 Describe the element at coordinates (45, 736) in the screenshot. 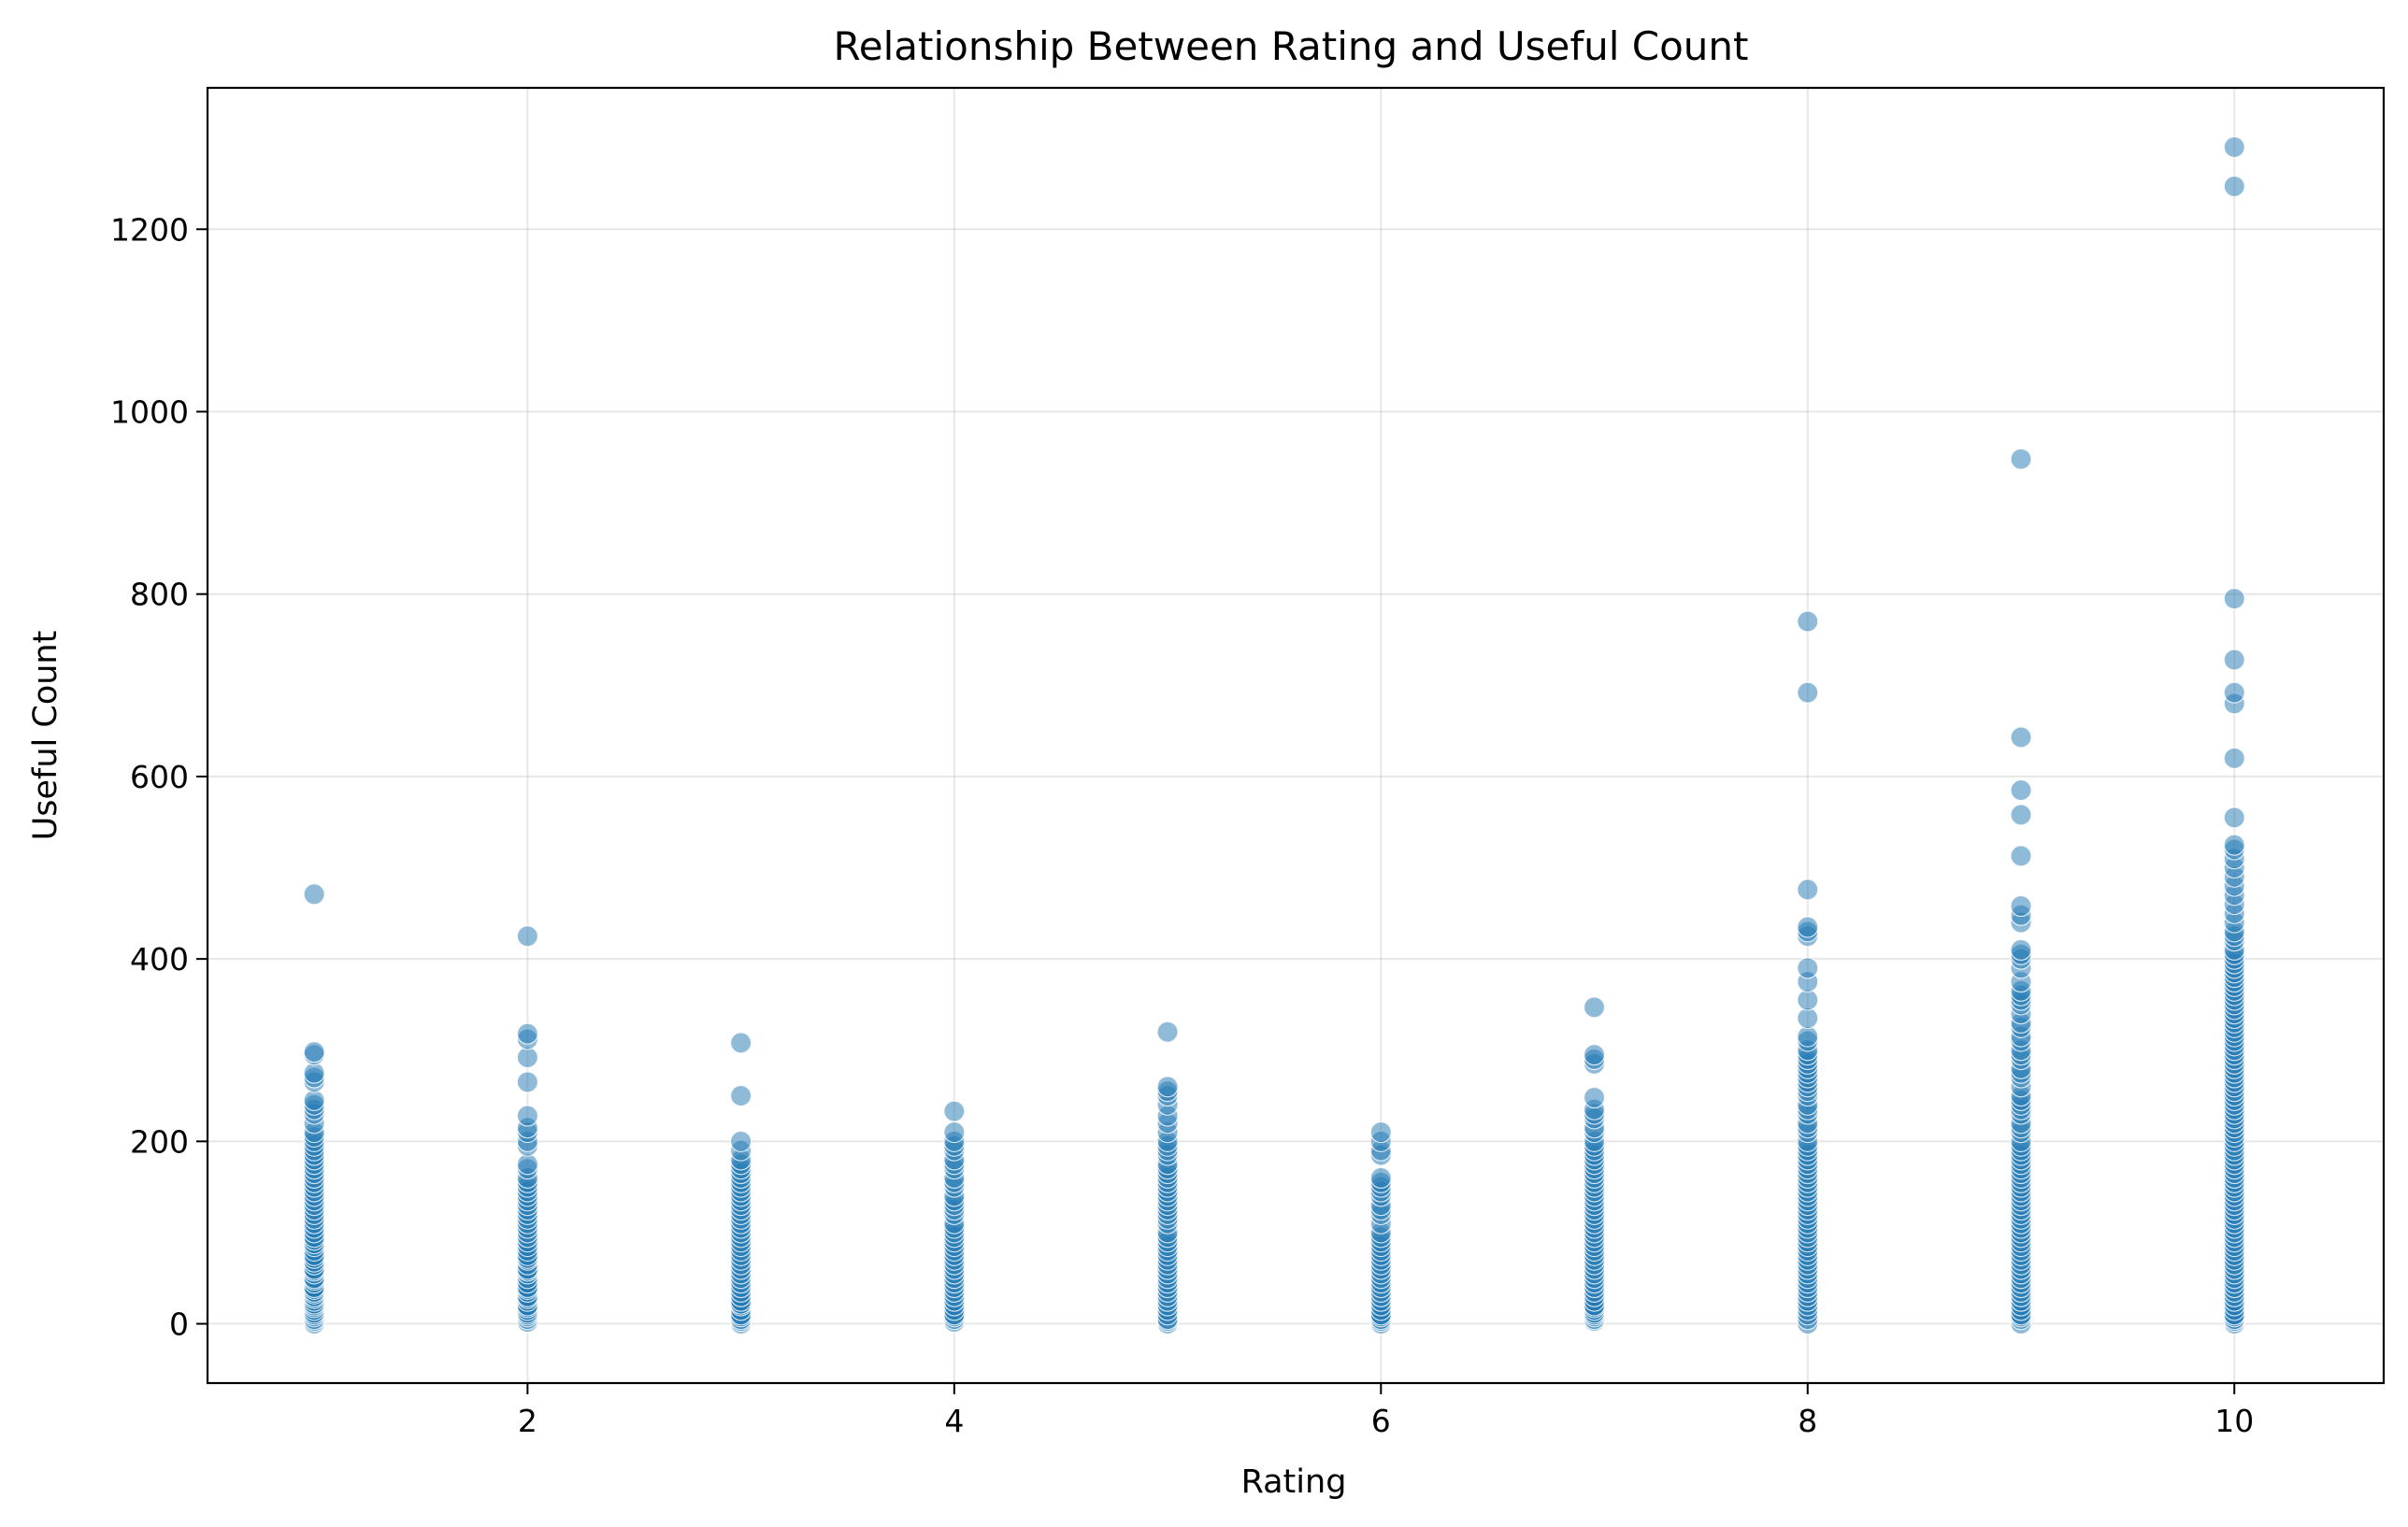

I see `y-axis-label: Useful Count` at that location.